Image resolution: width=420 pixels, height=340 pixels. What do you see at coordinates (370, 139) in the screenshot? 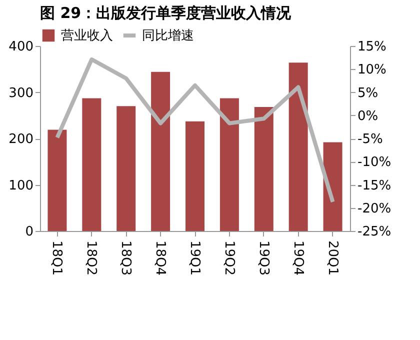
I see `y2-tick-label: -5%` at bounding box center [370, 139].